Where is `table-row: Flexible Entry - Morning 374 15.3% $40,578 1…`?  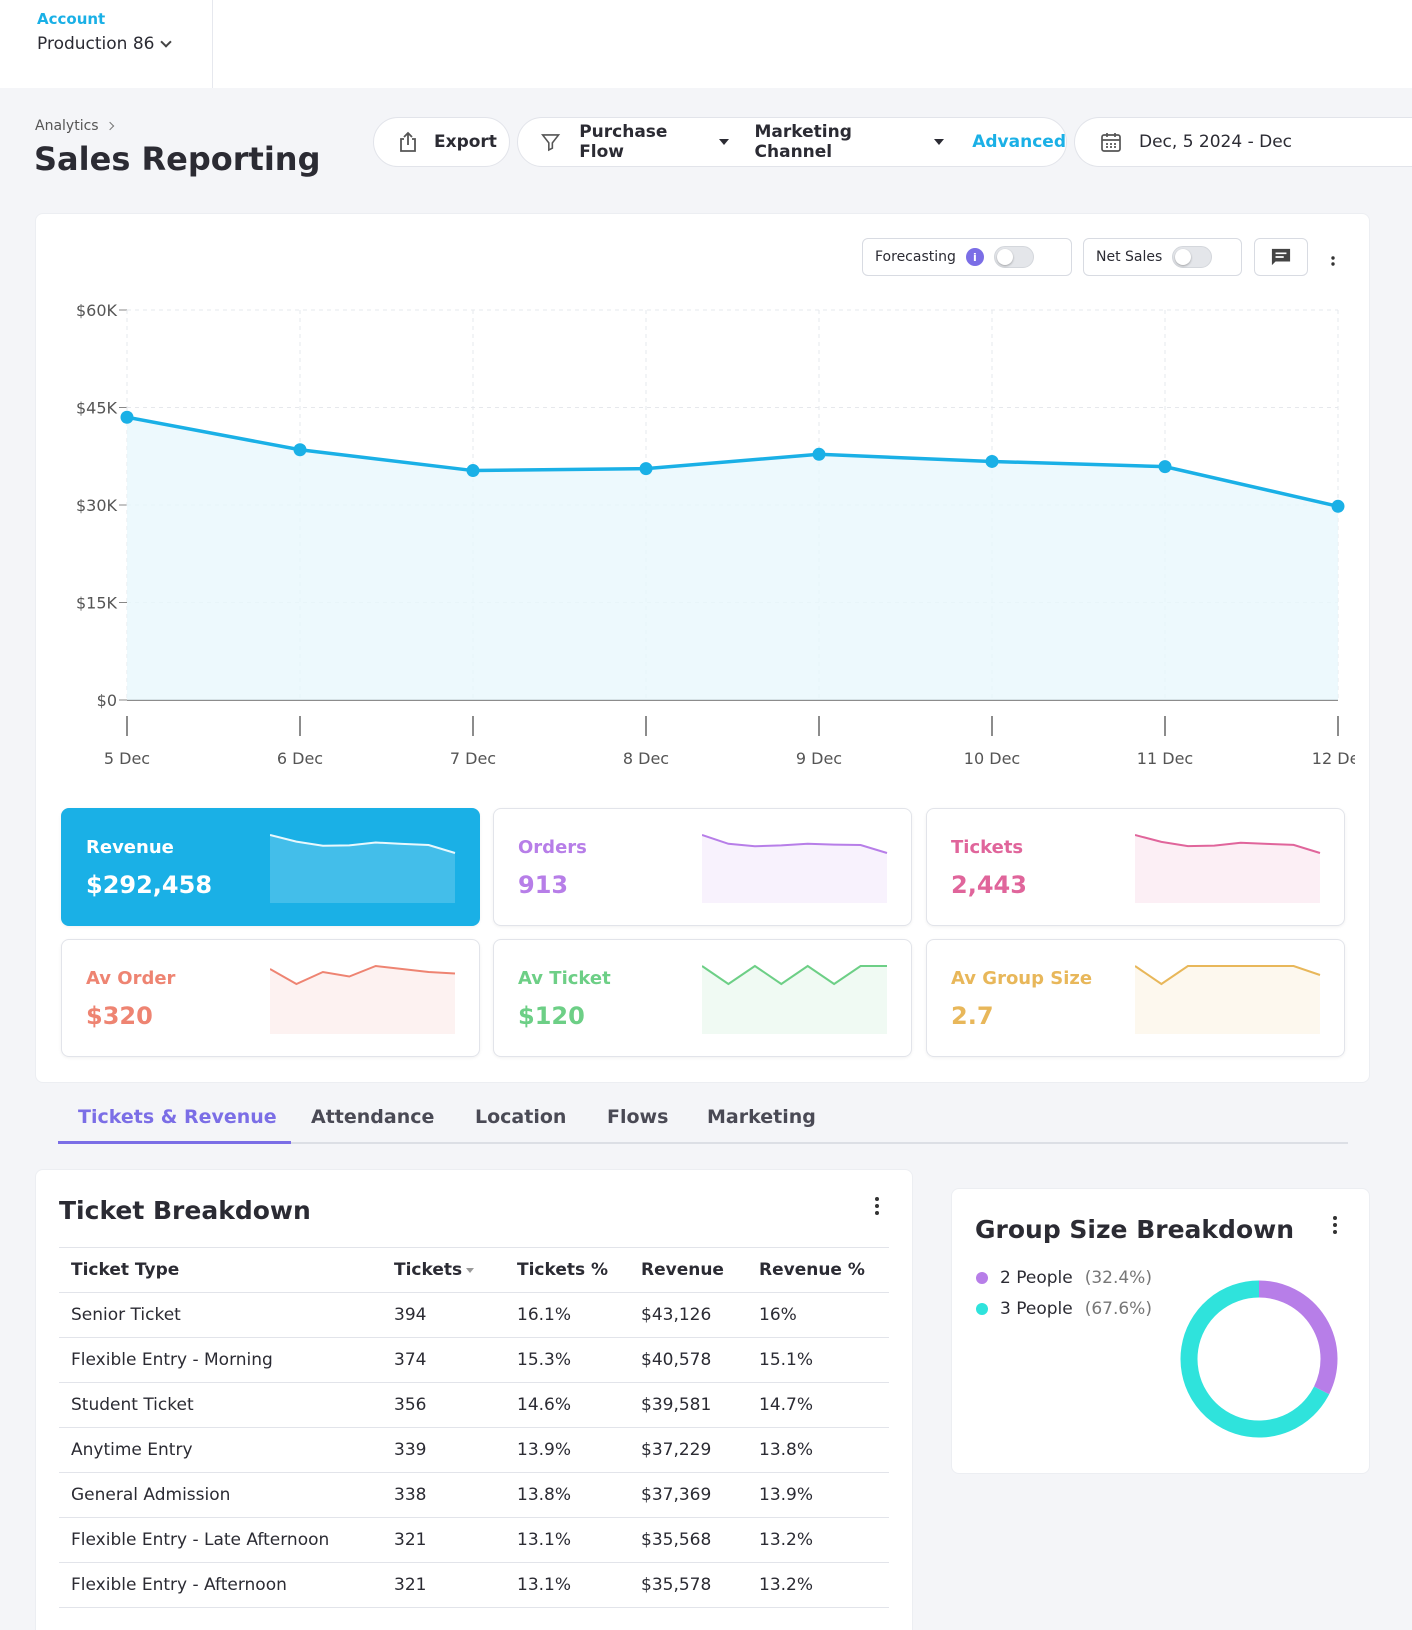
table-row: Flexible Entry - Morning 374 15.3% $40,578 1… is located at coordinates (474, 1360).